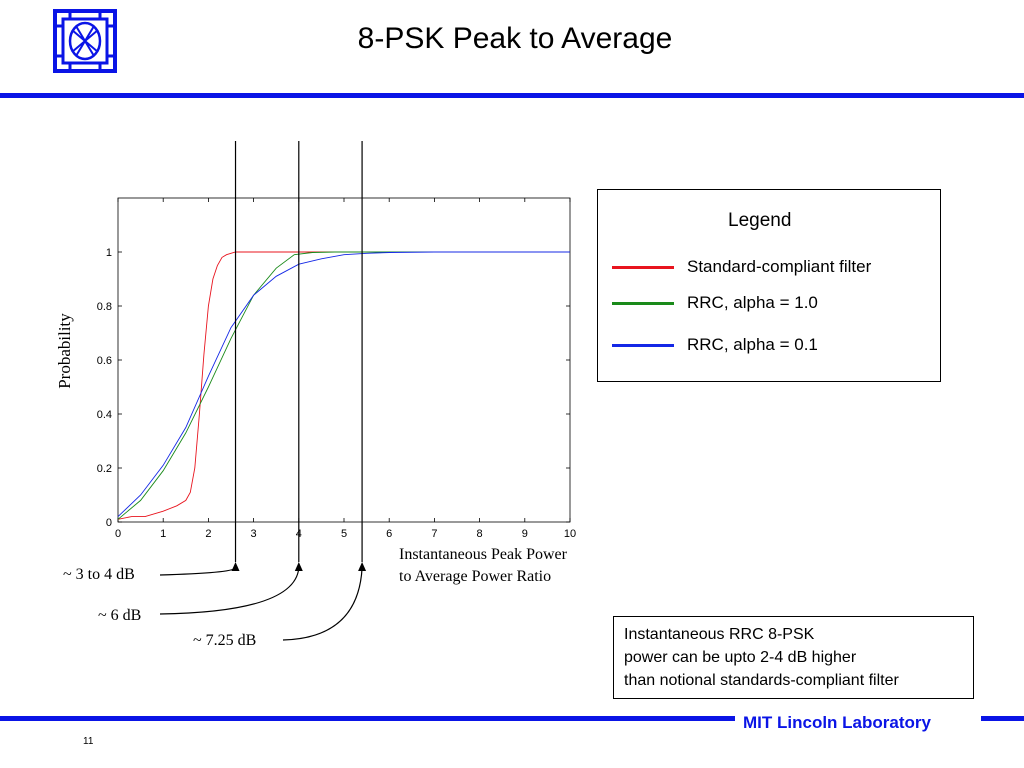 The image size is (1024, 768). What do you see at coordinates (480, 534) in the screenshot?
I see `x-tick-label: 8` at bounding box center [480, 534].